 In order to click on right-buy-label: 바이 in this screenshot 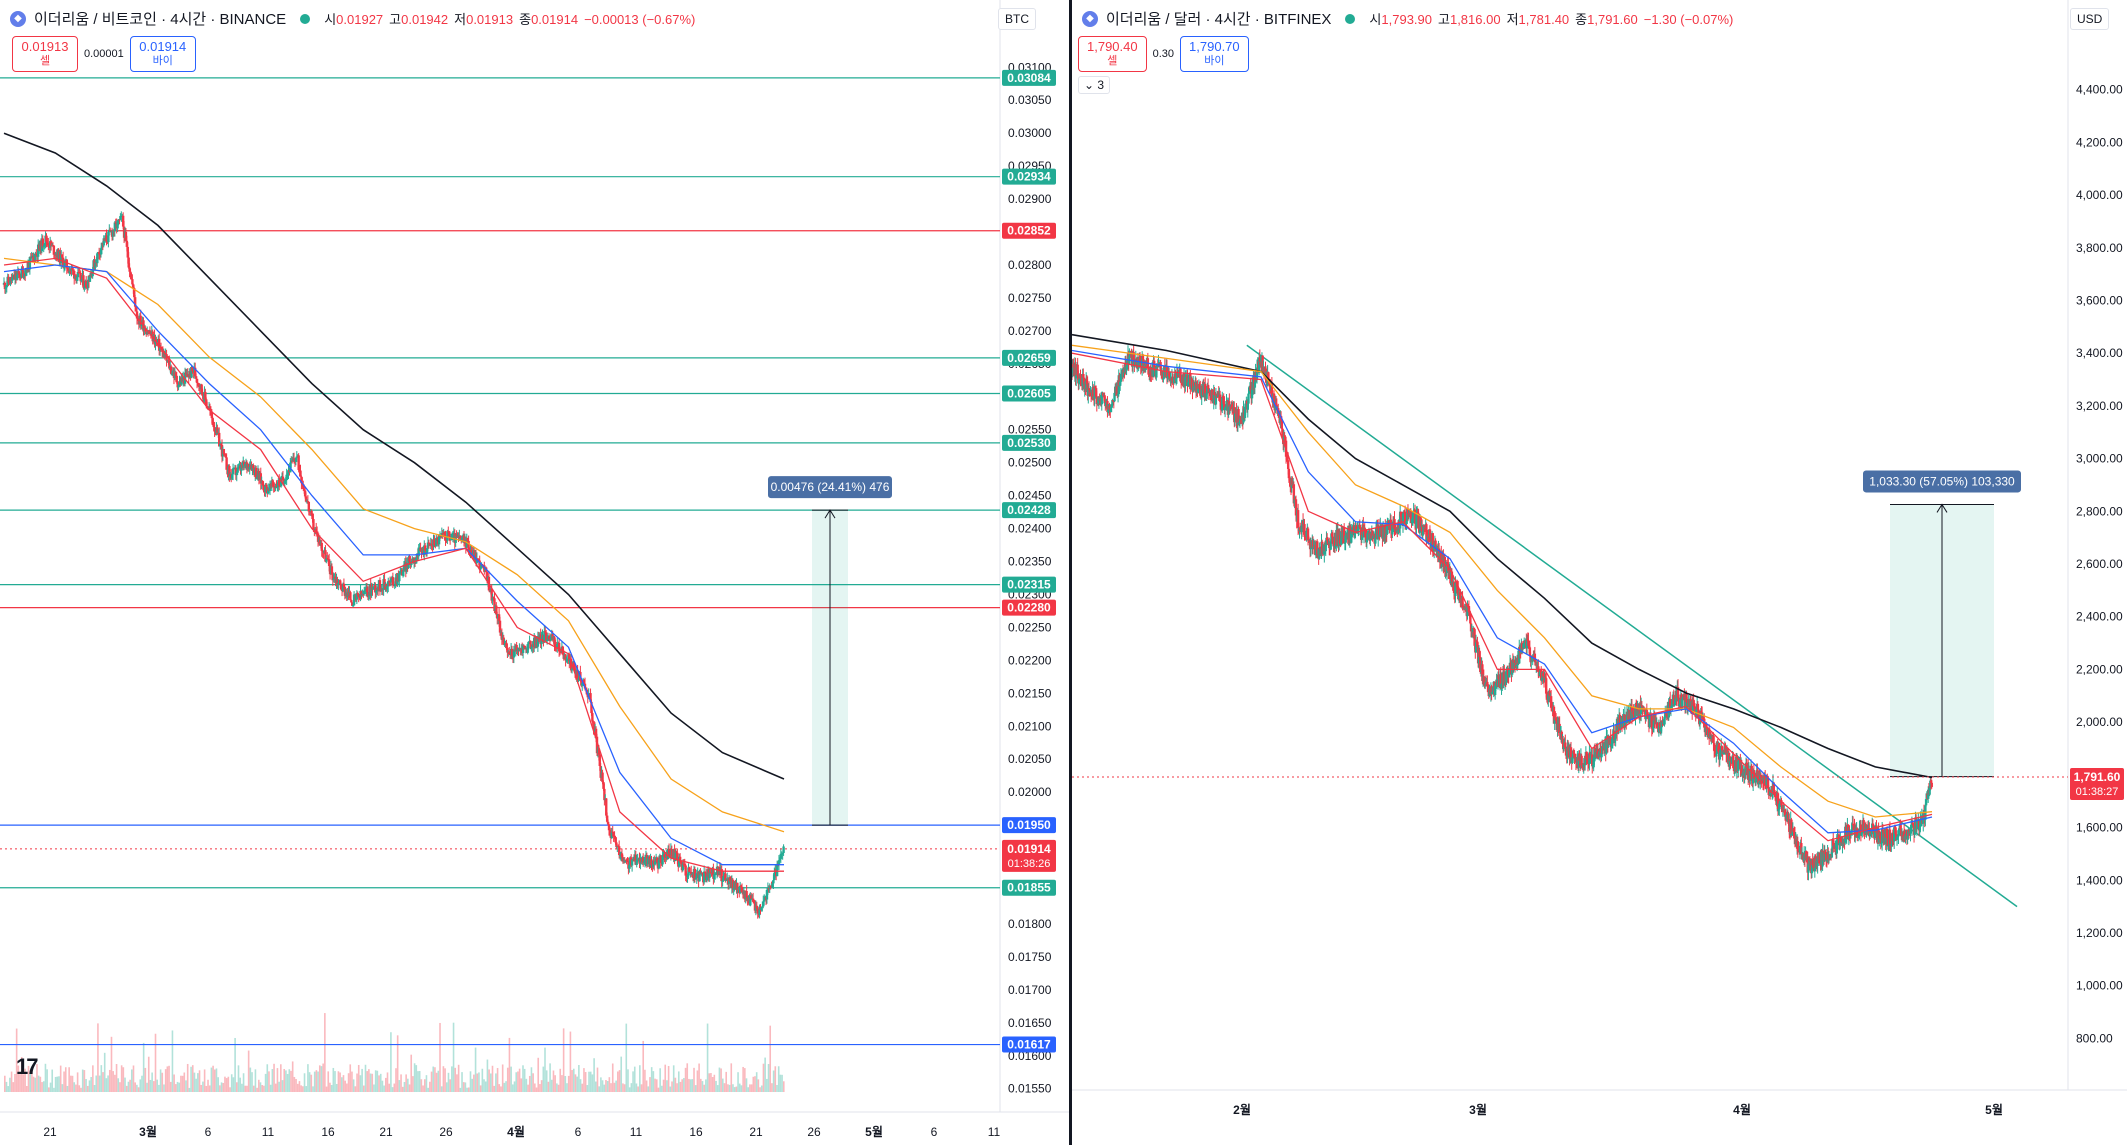, I will do `click(1214, 61)`.